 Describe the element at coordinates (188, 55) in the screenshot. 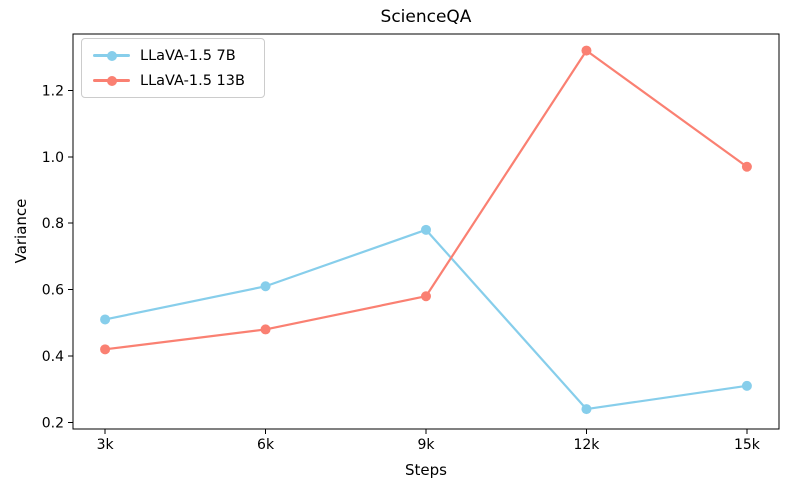

I see `legend-label-llava-7b: LLaVA-1.5 7B` at that location.